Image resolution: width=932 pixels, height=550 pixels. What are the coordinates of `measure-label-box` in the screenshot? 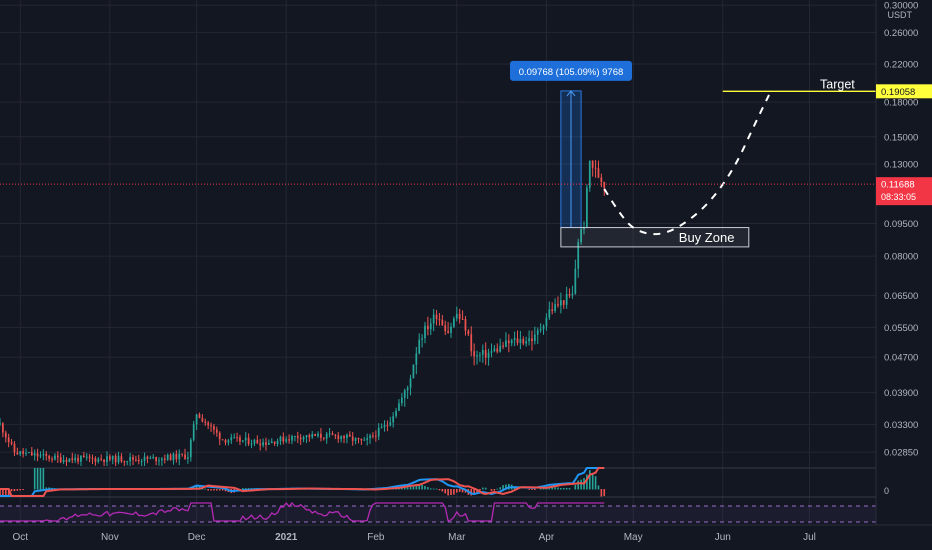 It's located at (570, 70).